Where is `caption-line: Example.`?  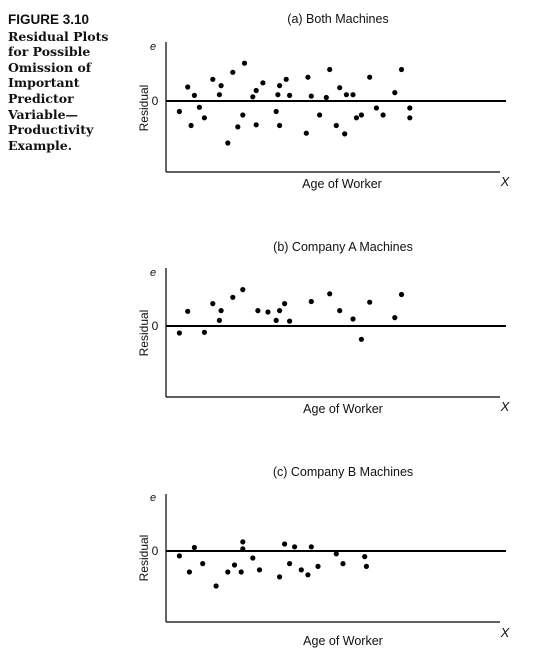
caption-line: Example. is located at coordinates (40, 145).